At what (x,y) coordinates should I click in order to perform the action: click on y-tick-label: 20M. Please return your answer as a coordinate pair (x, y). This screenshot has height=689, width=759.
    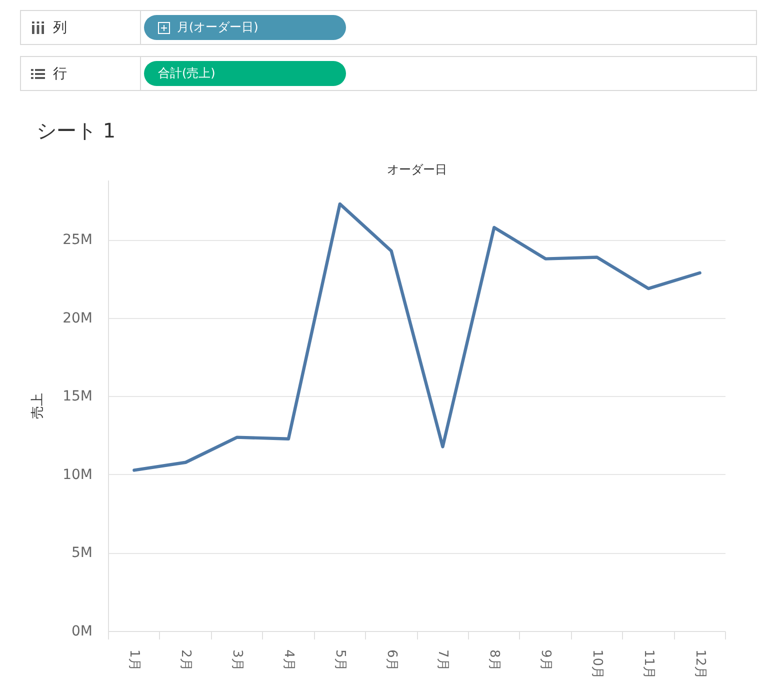
    Looking at the image, I should click on (77, 318).